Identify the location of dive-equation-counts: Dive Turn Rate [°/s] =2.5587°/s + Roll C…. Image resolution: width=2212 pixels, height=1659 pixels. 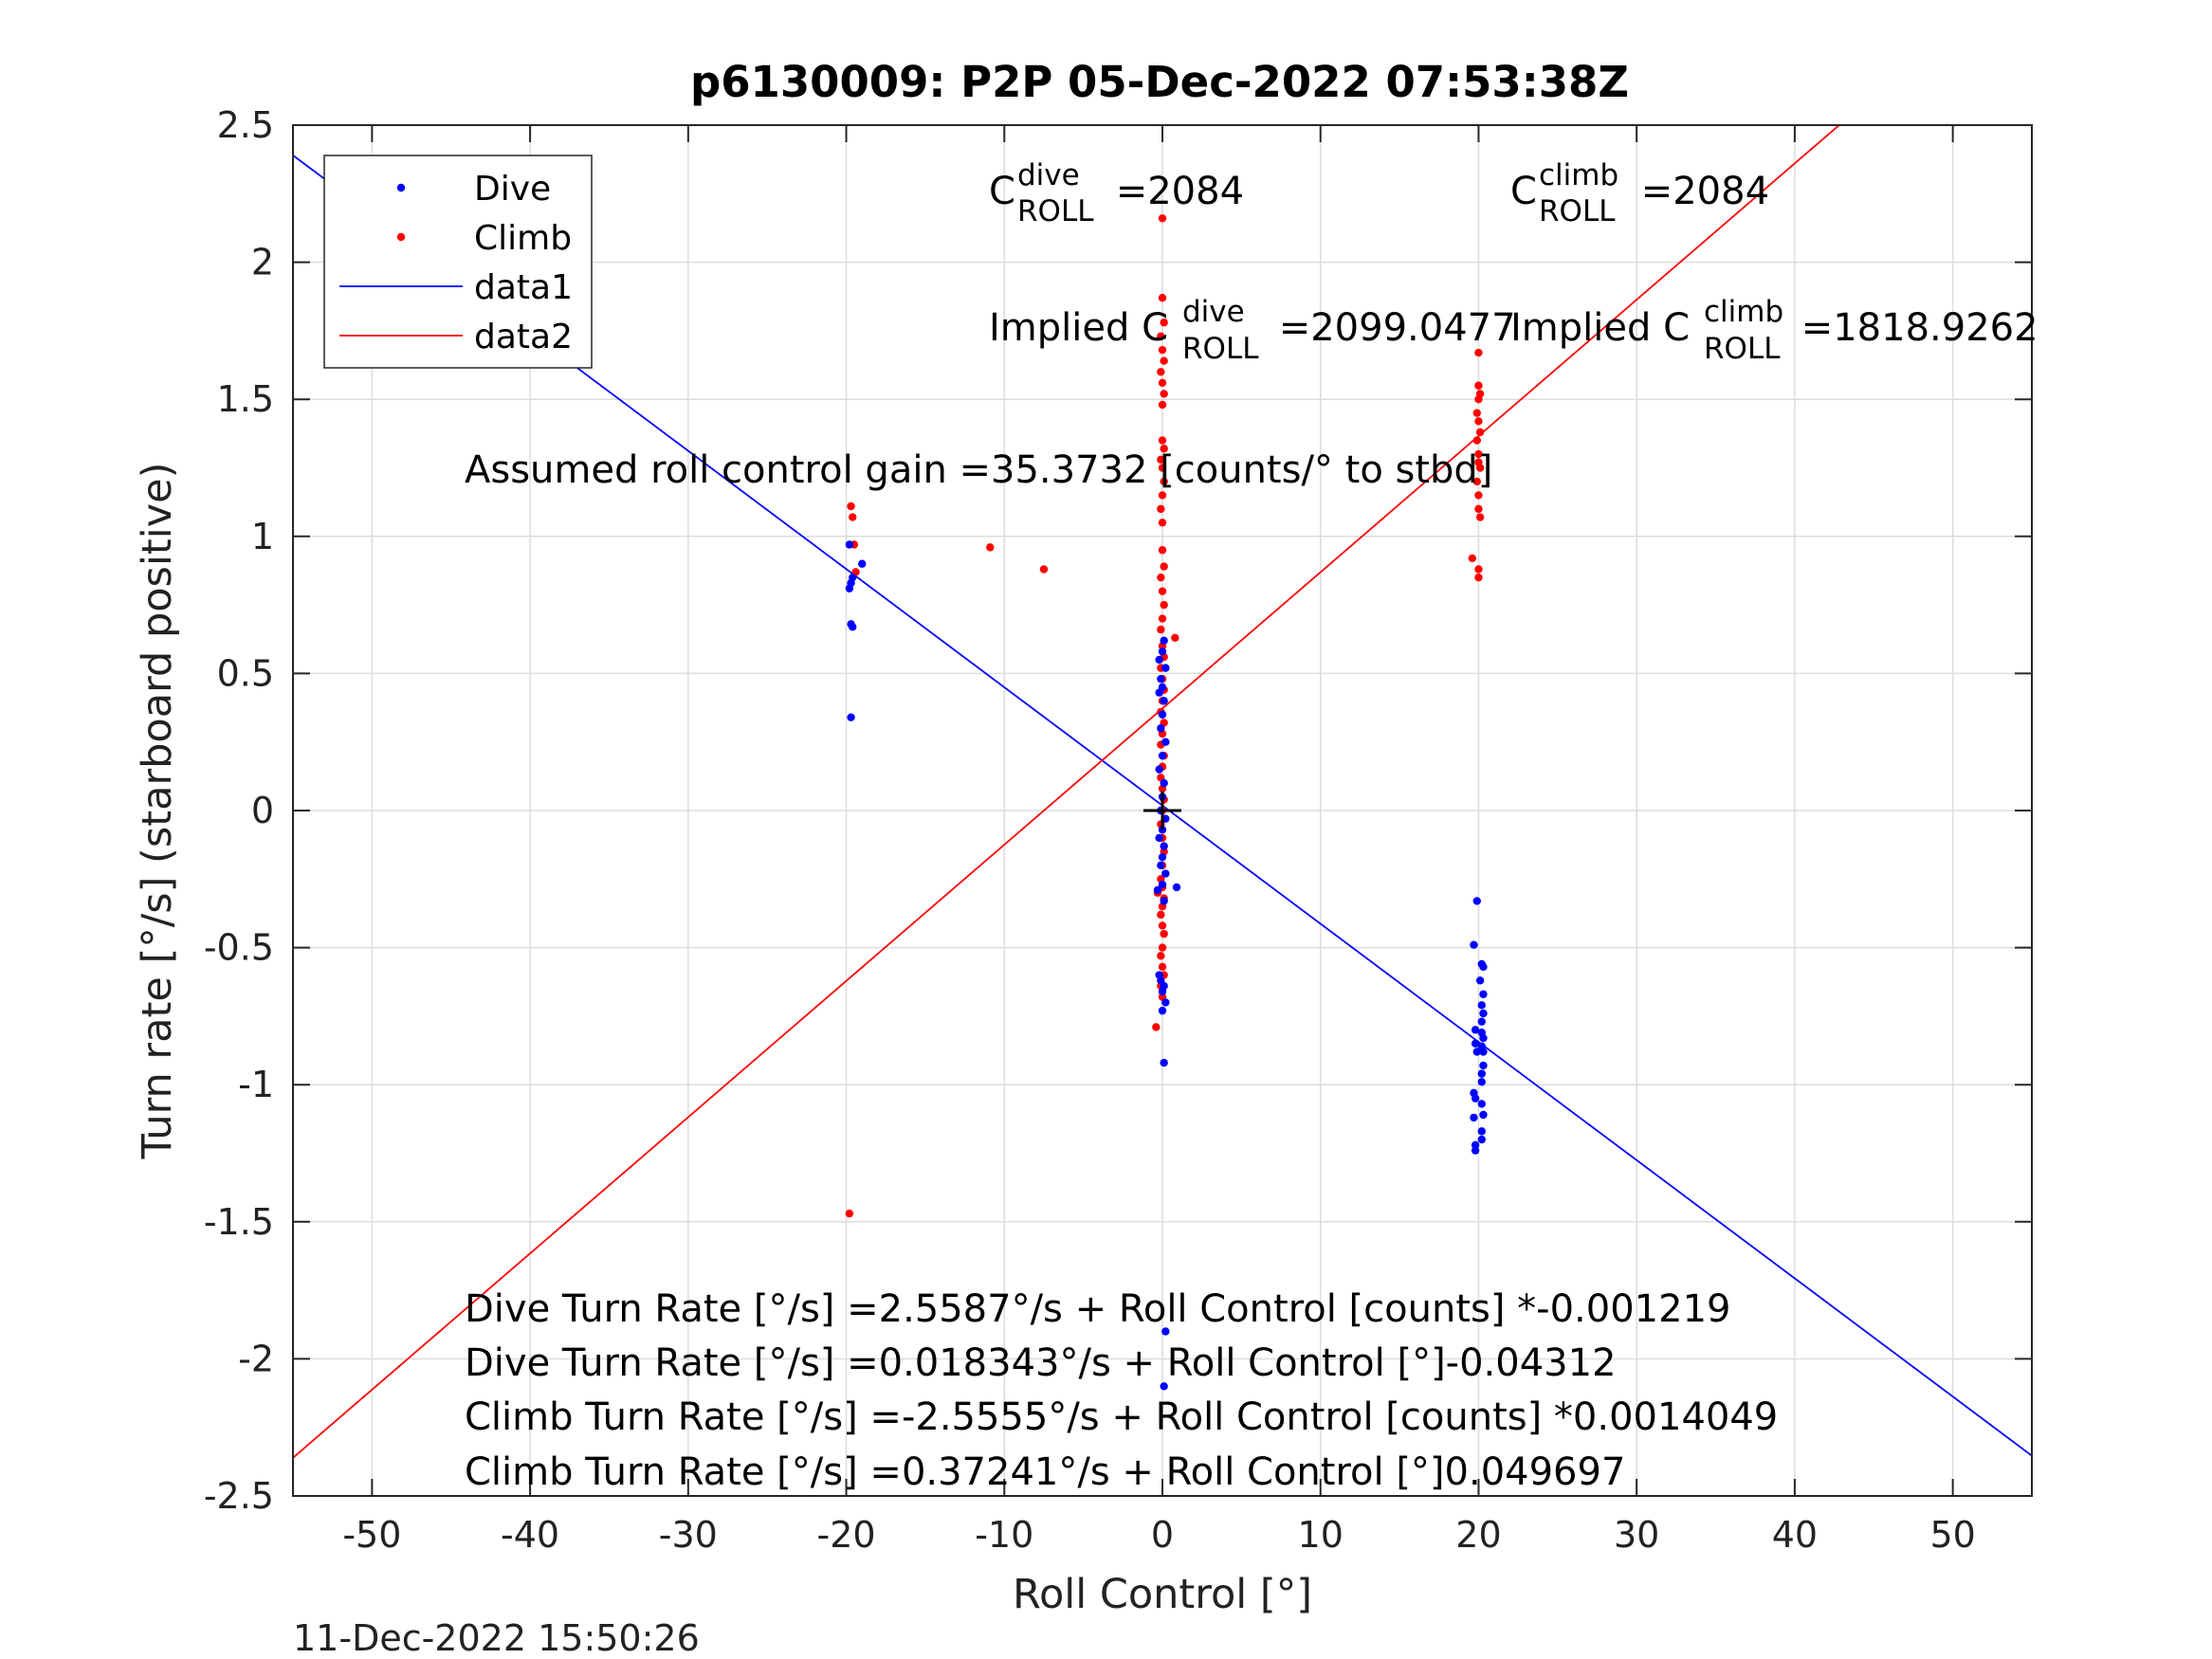
(1097, 1309).